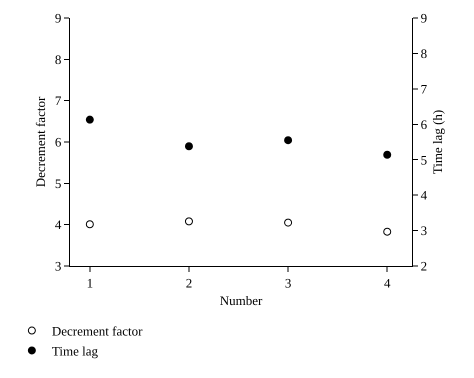 The height and width of the screenshot is (378, 474). What do you see at coordinates (438, 142) in the screenshot?
I see `y2-axis-title: Time lag (h)` at bounding box center [438, 142].